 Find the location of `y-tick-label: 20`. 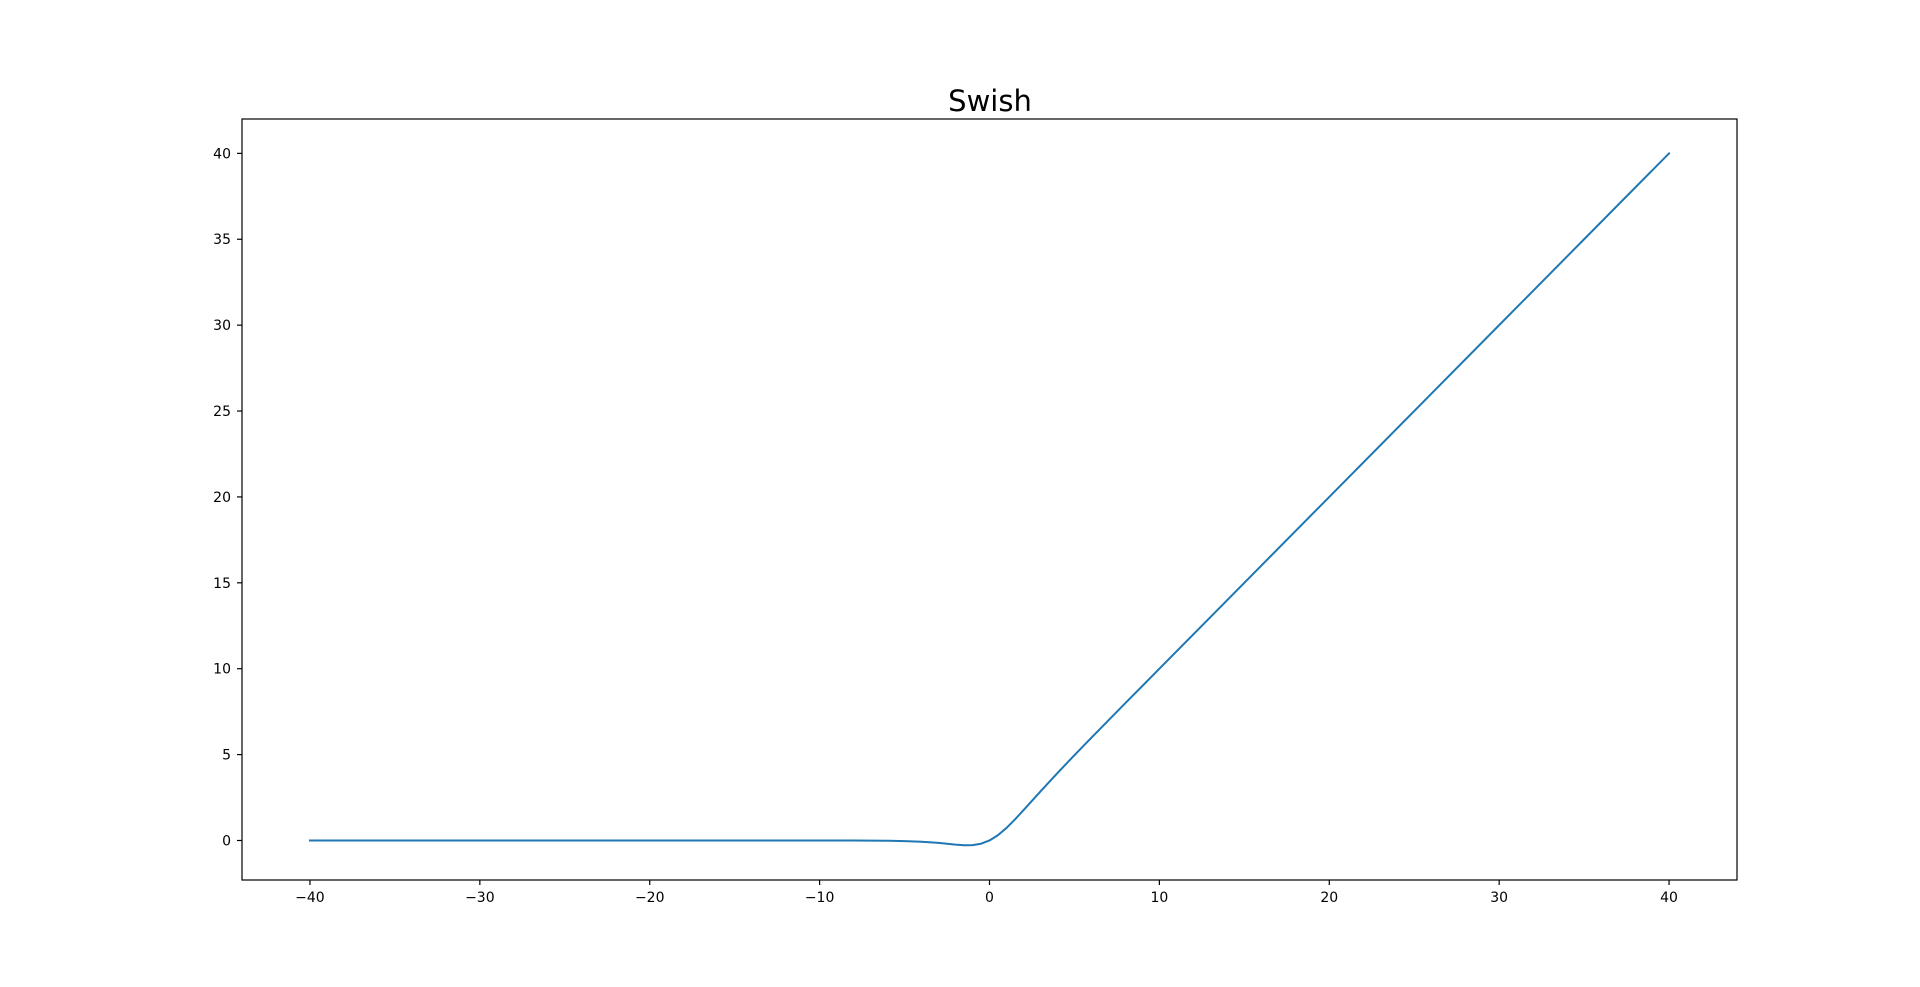

y-tick-label: 20 is located at coordinates (222, 498).